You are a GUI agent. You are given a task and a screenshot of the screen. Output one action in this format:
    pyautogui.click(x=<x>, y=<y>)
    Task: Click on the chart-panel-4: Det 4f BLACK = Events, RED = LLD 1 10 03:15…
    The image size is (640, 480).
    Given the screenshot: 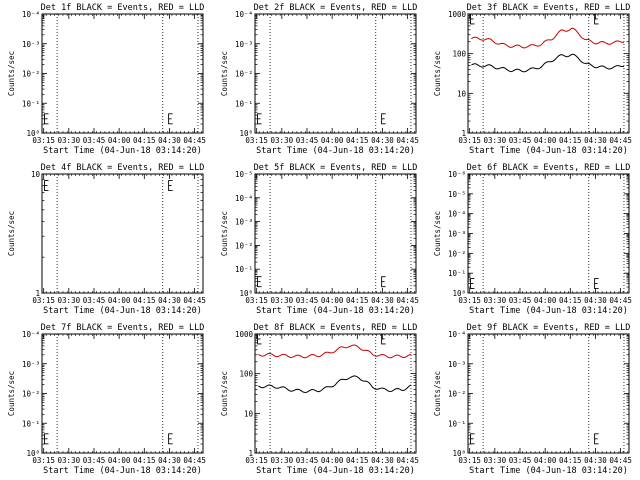 What is the action you would take?
    pyautogui.click(x=106, y=240)
    